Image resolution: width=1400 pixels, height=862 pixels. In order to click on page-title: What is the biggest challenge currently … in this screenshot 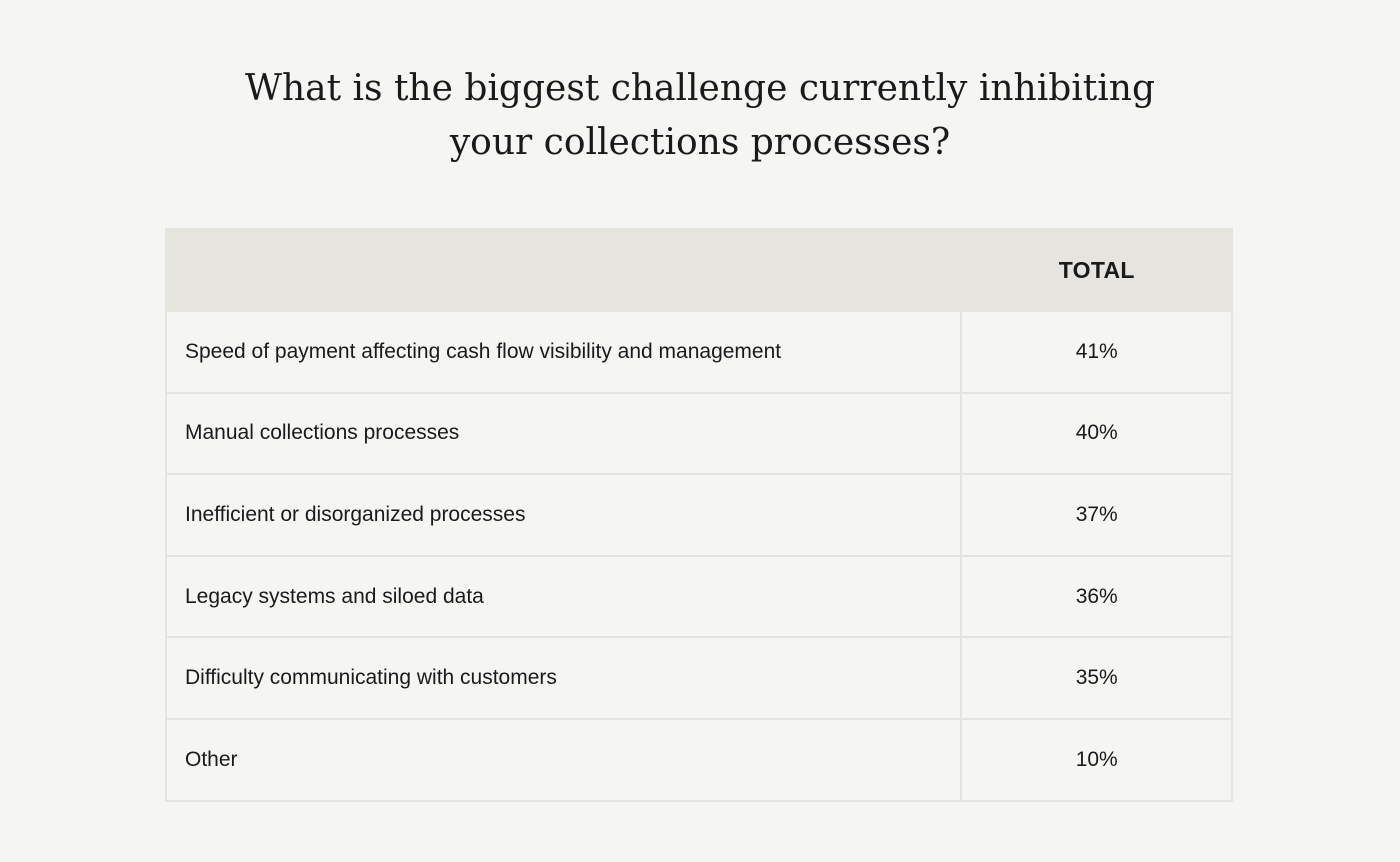, I will do `click(700, 116)`.